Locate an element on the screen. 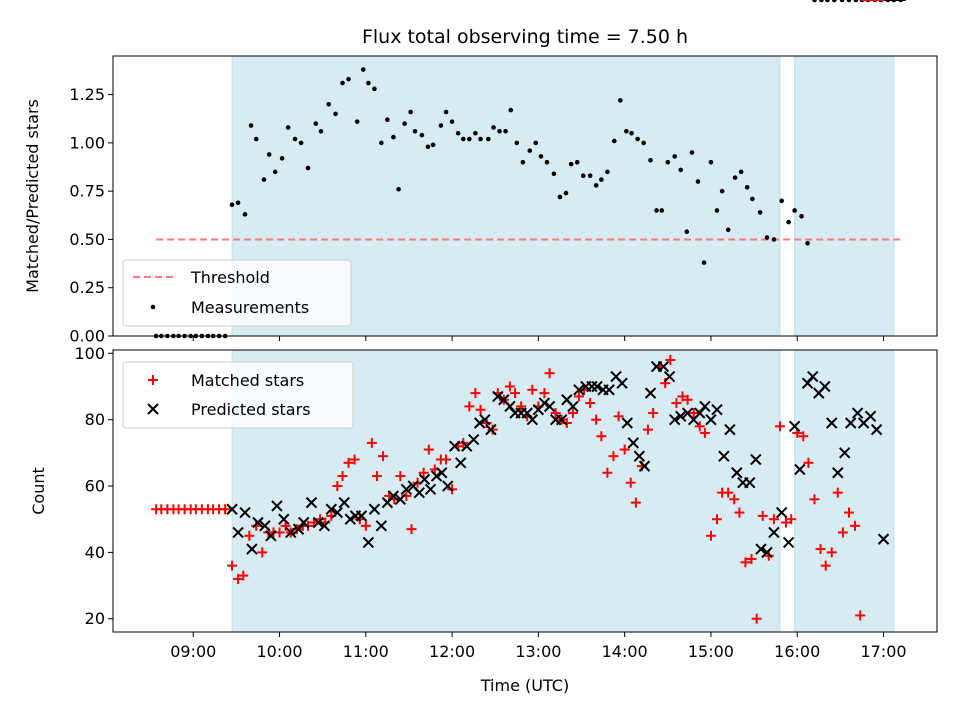 Image resolution: width=960 pixels, height=720 pixels. legend-predicted-marker is located at coordinates (153, 409).